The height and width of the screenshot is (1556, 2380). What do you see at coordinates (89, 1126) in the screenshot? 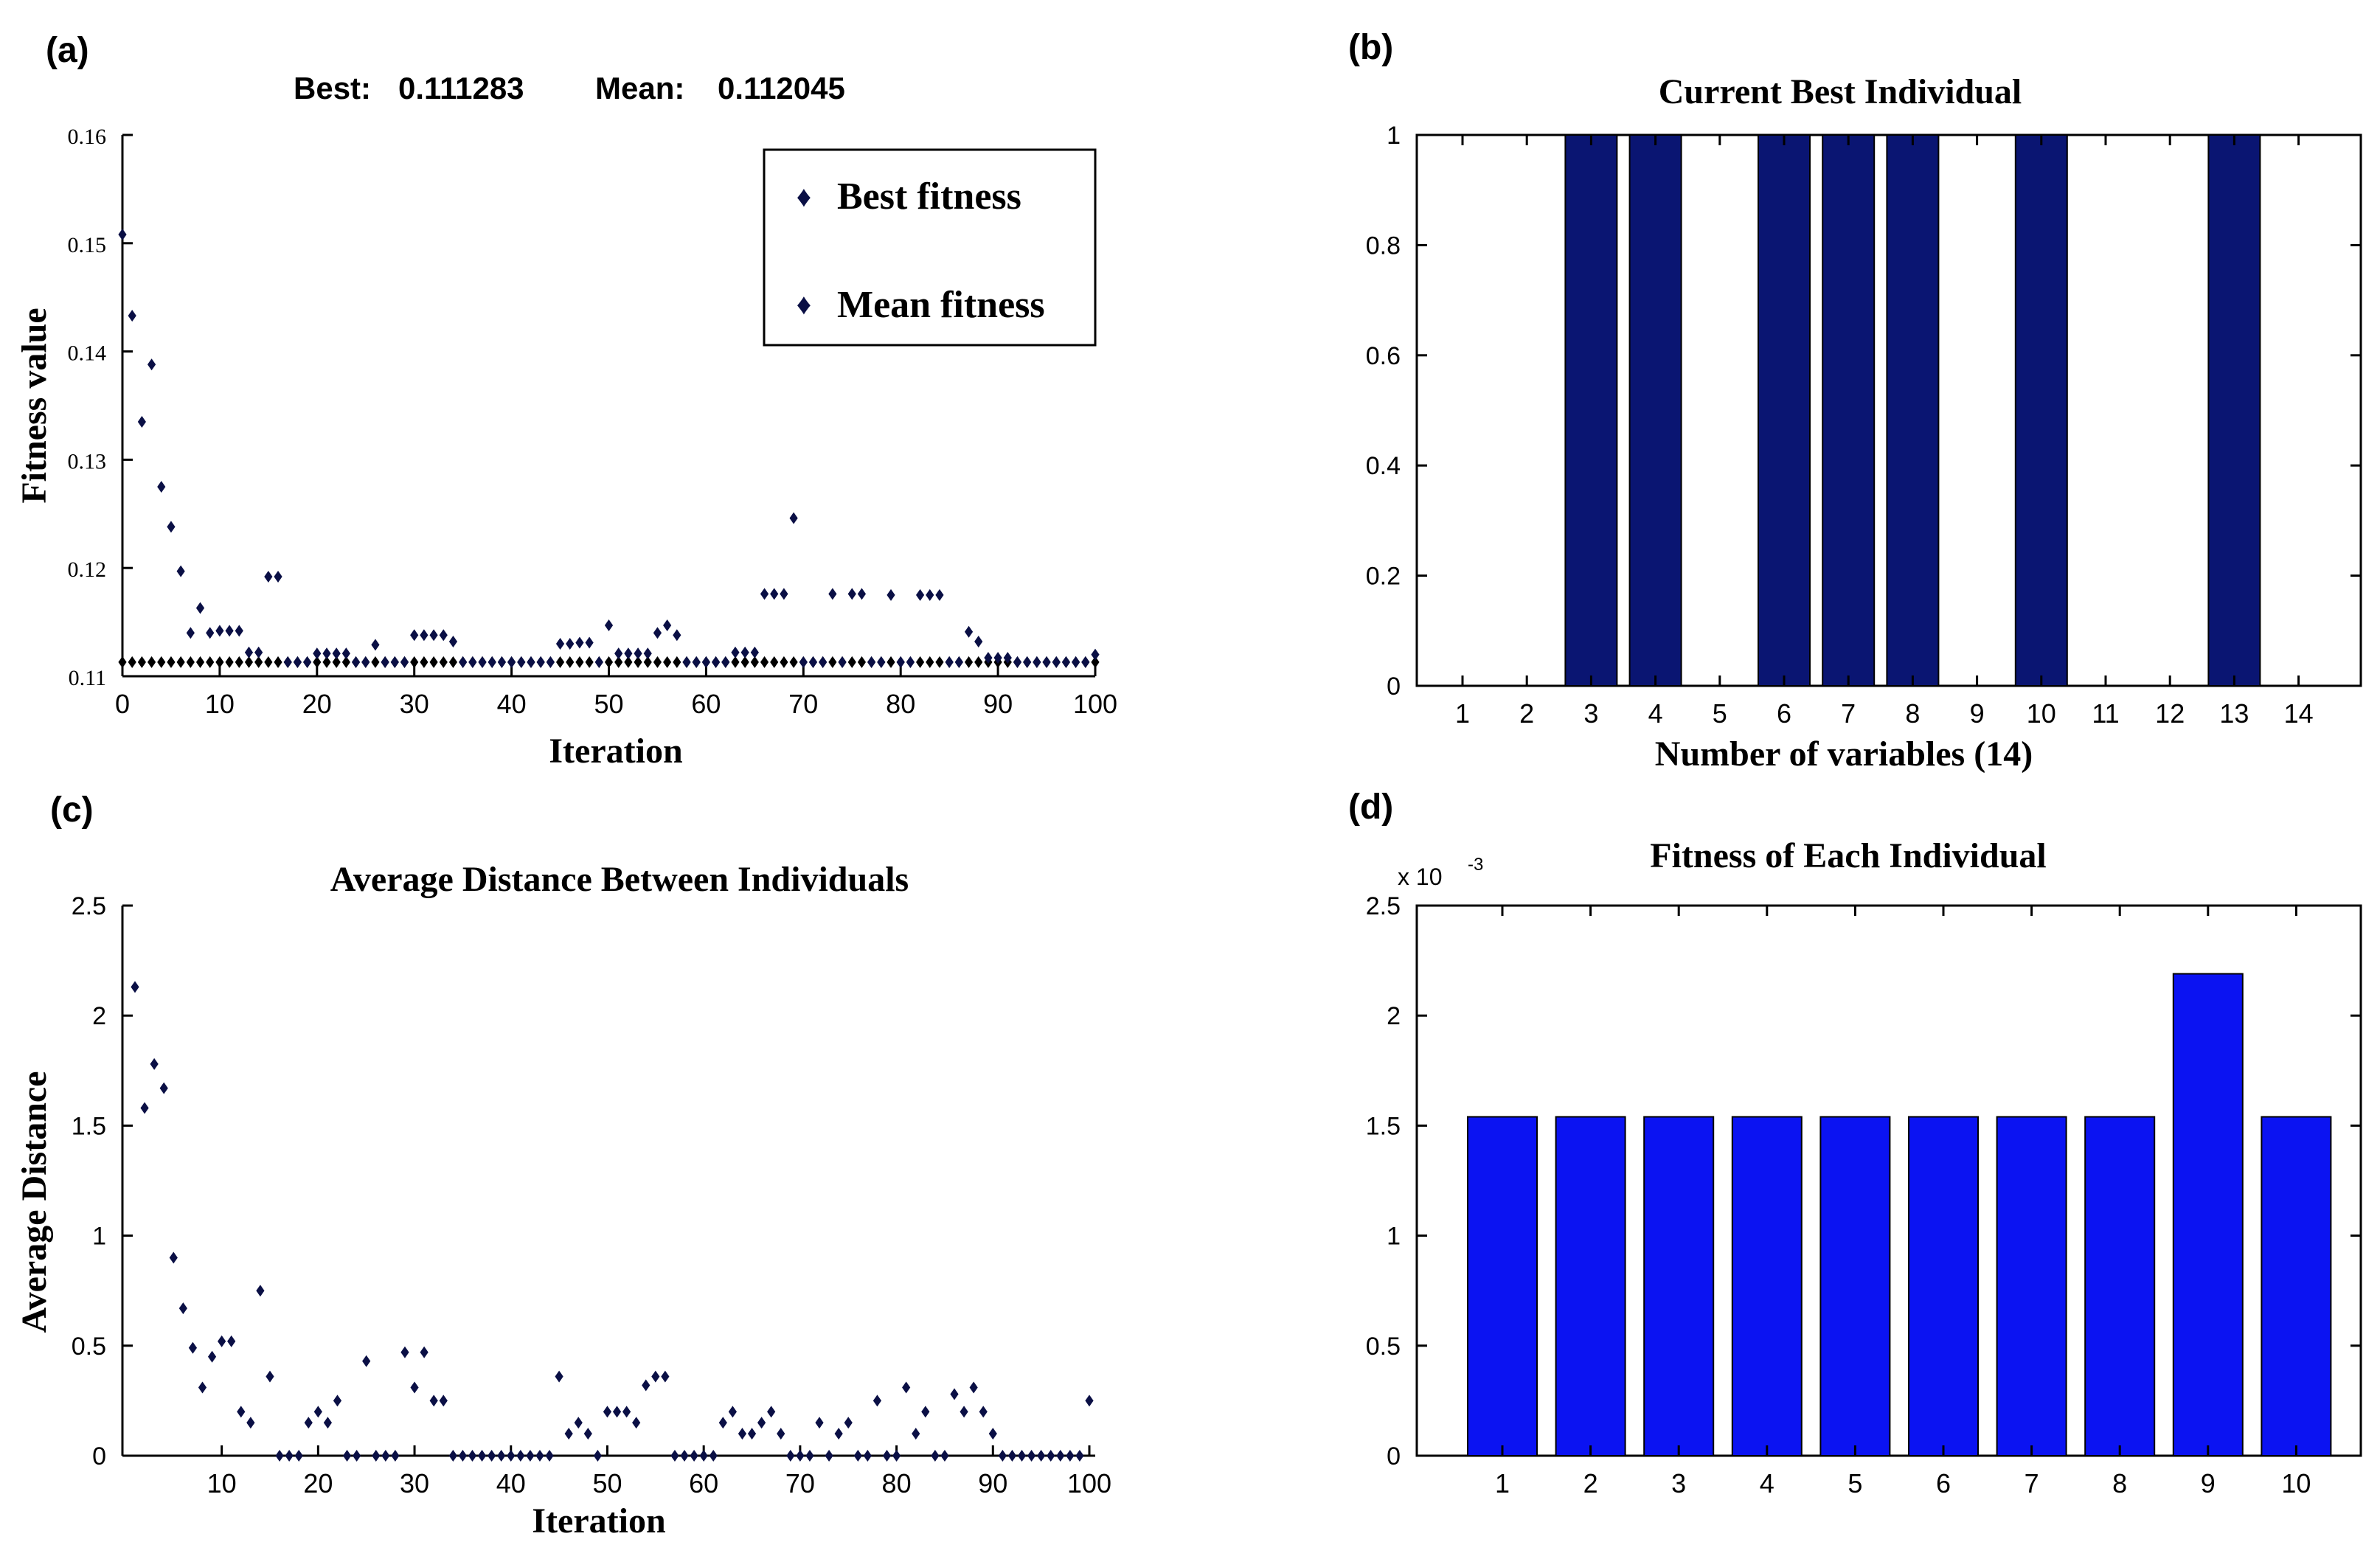
I see `panel-c-ytick-label: 1.5` at bounding box center [89, 1126].